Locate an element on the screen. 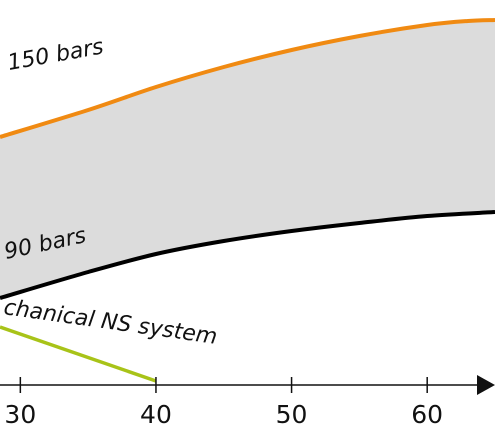  x-tick-label-60: 60 is located at coordinates (427, 414).